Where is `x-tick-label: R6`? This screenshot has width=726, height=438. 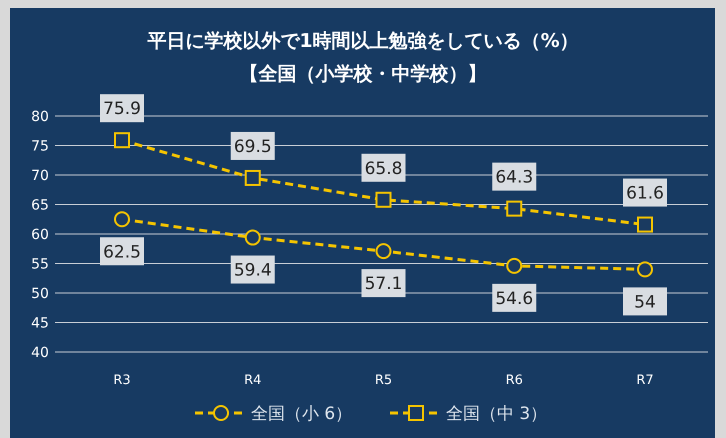 x-tick-label: R6 is located at coordinates (514, 380).